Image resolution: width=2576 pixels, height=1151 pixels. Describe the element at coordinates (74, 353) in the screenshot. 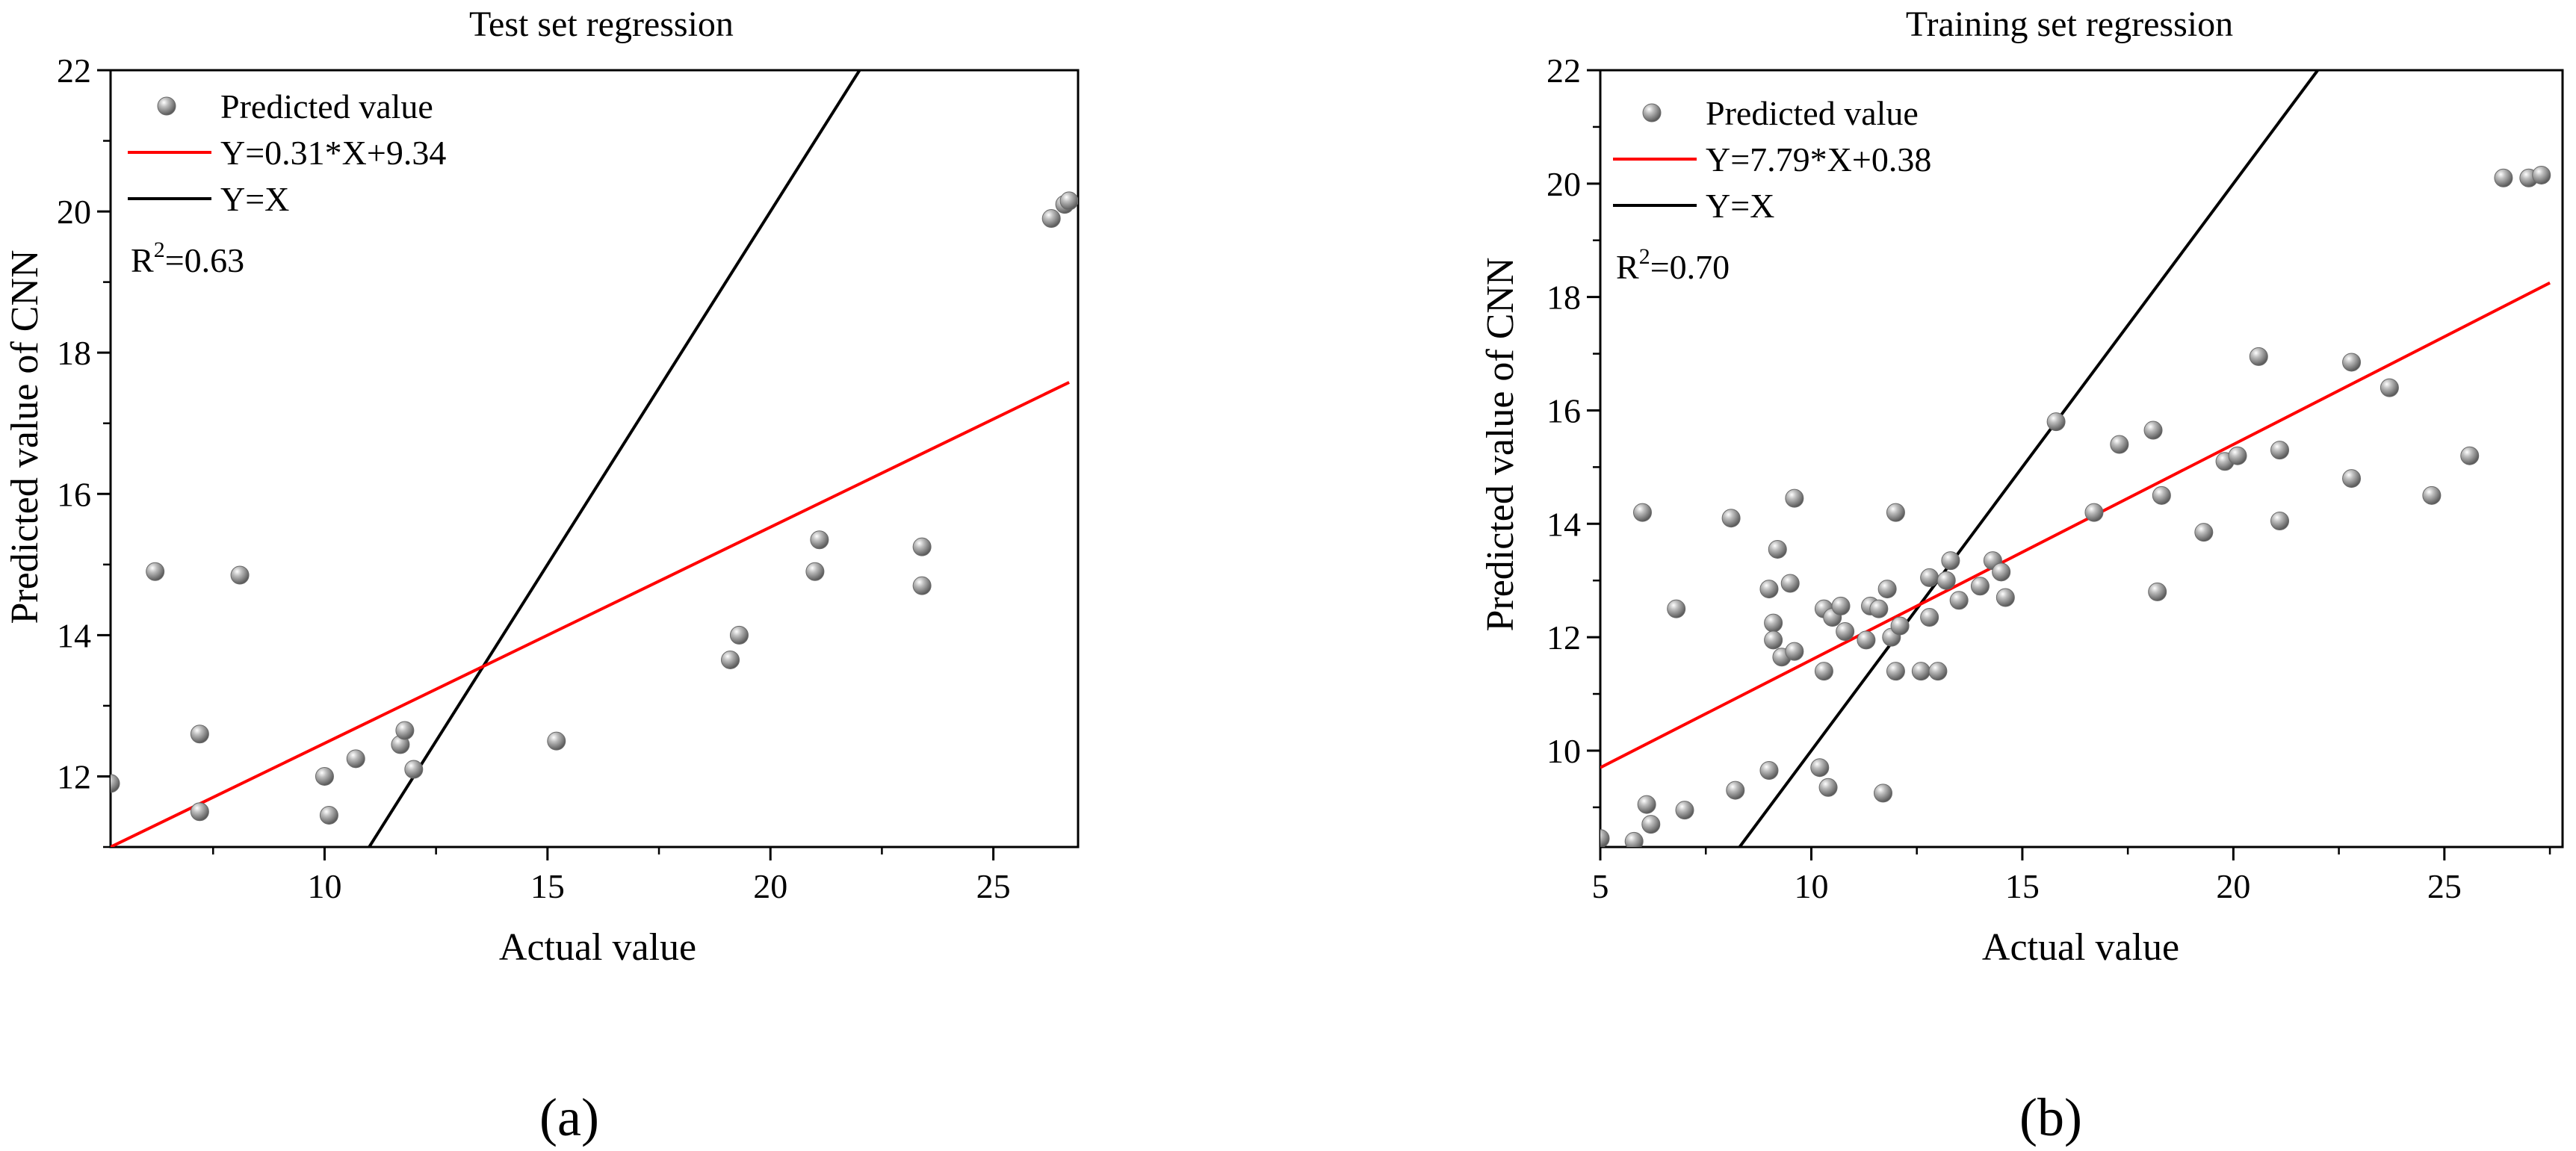

I see `y-tick-label: 18` at that location.